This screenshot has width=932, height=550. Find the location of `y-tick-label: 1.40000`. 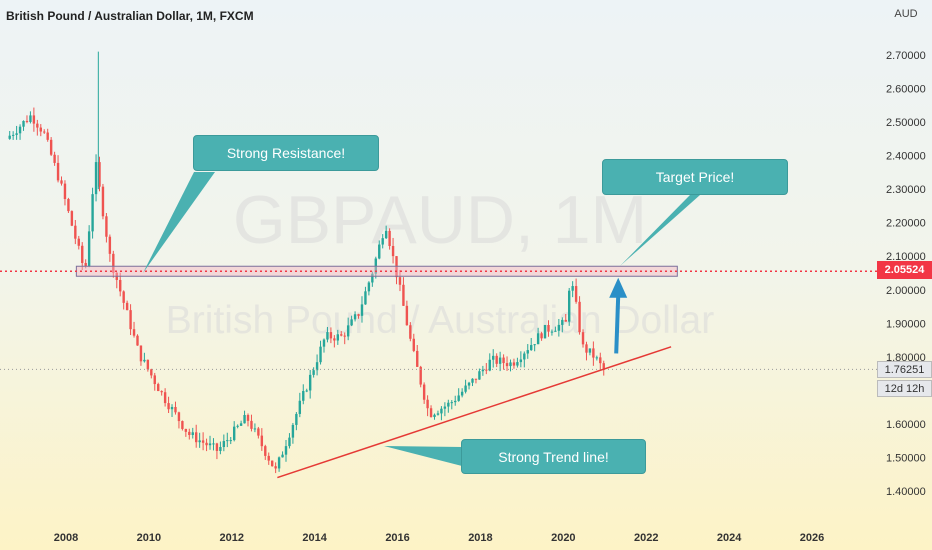

y-tick-label: 1.40000 is located at coordinates (906, 492).